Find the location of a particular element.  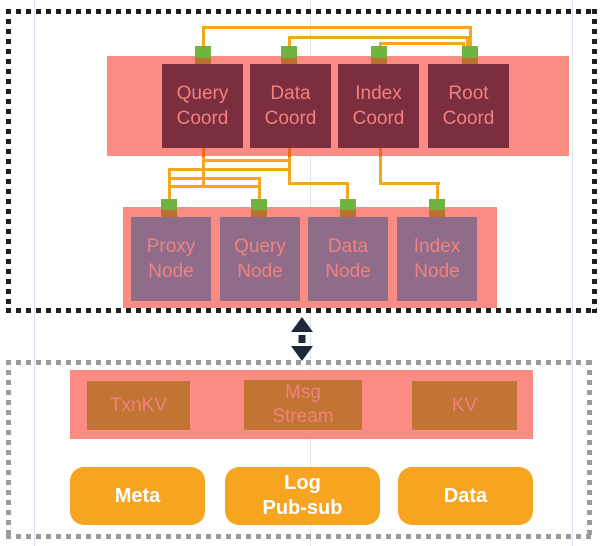

kv-box-msg-stream: Msg Stream is located at coordinates (303, 405).